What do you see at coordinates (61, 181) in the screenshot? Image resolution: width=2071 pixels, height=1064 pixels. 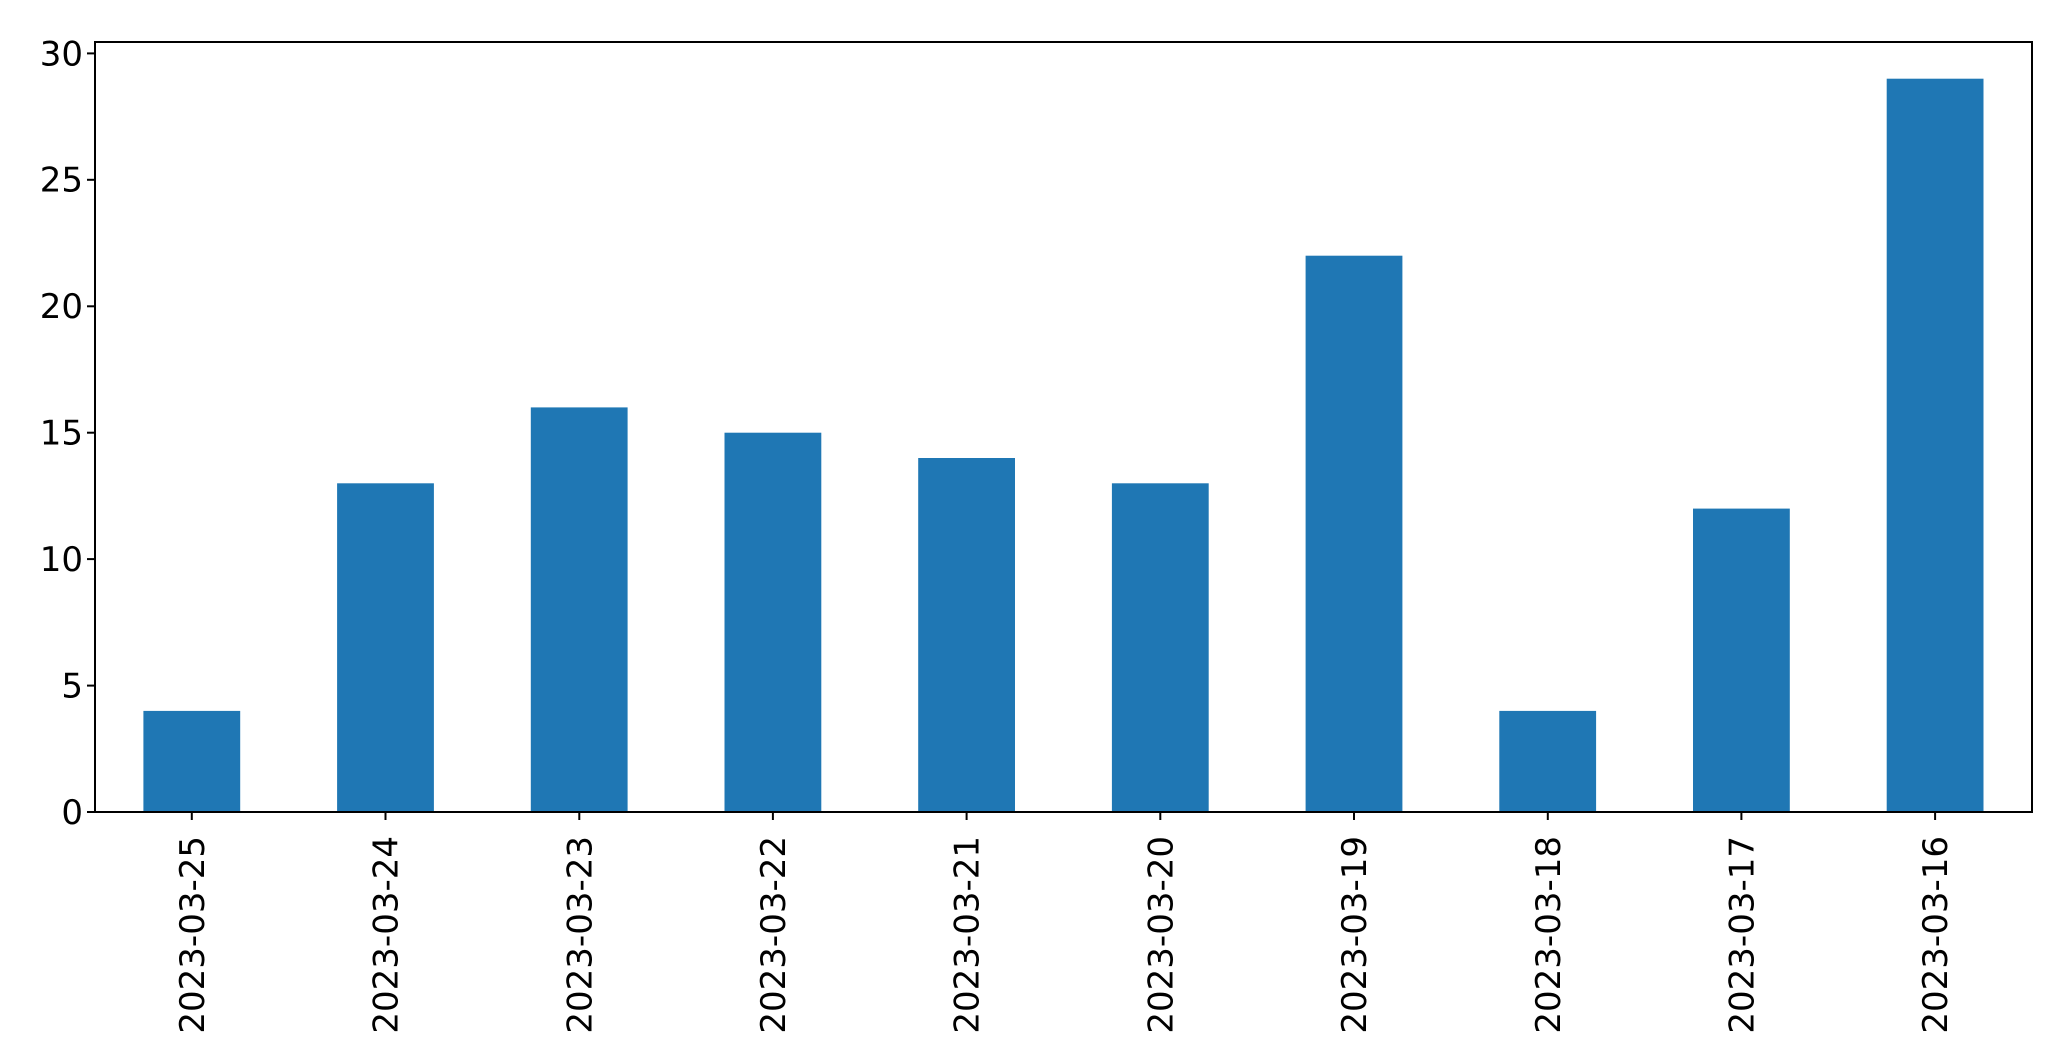 I see `y-tick-label: 25` at bounding box center [61, 181].